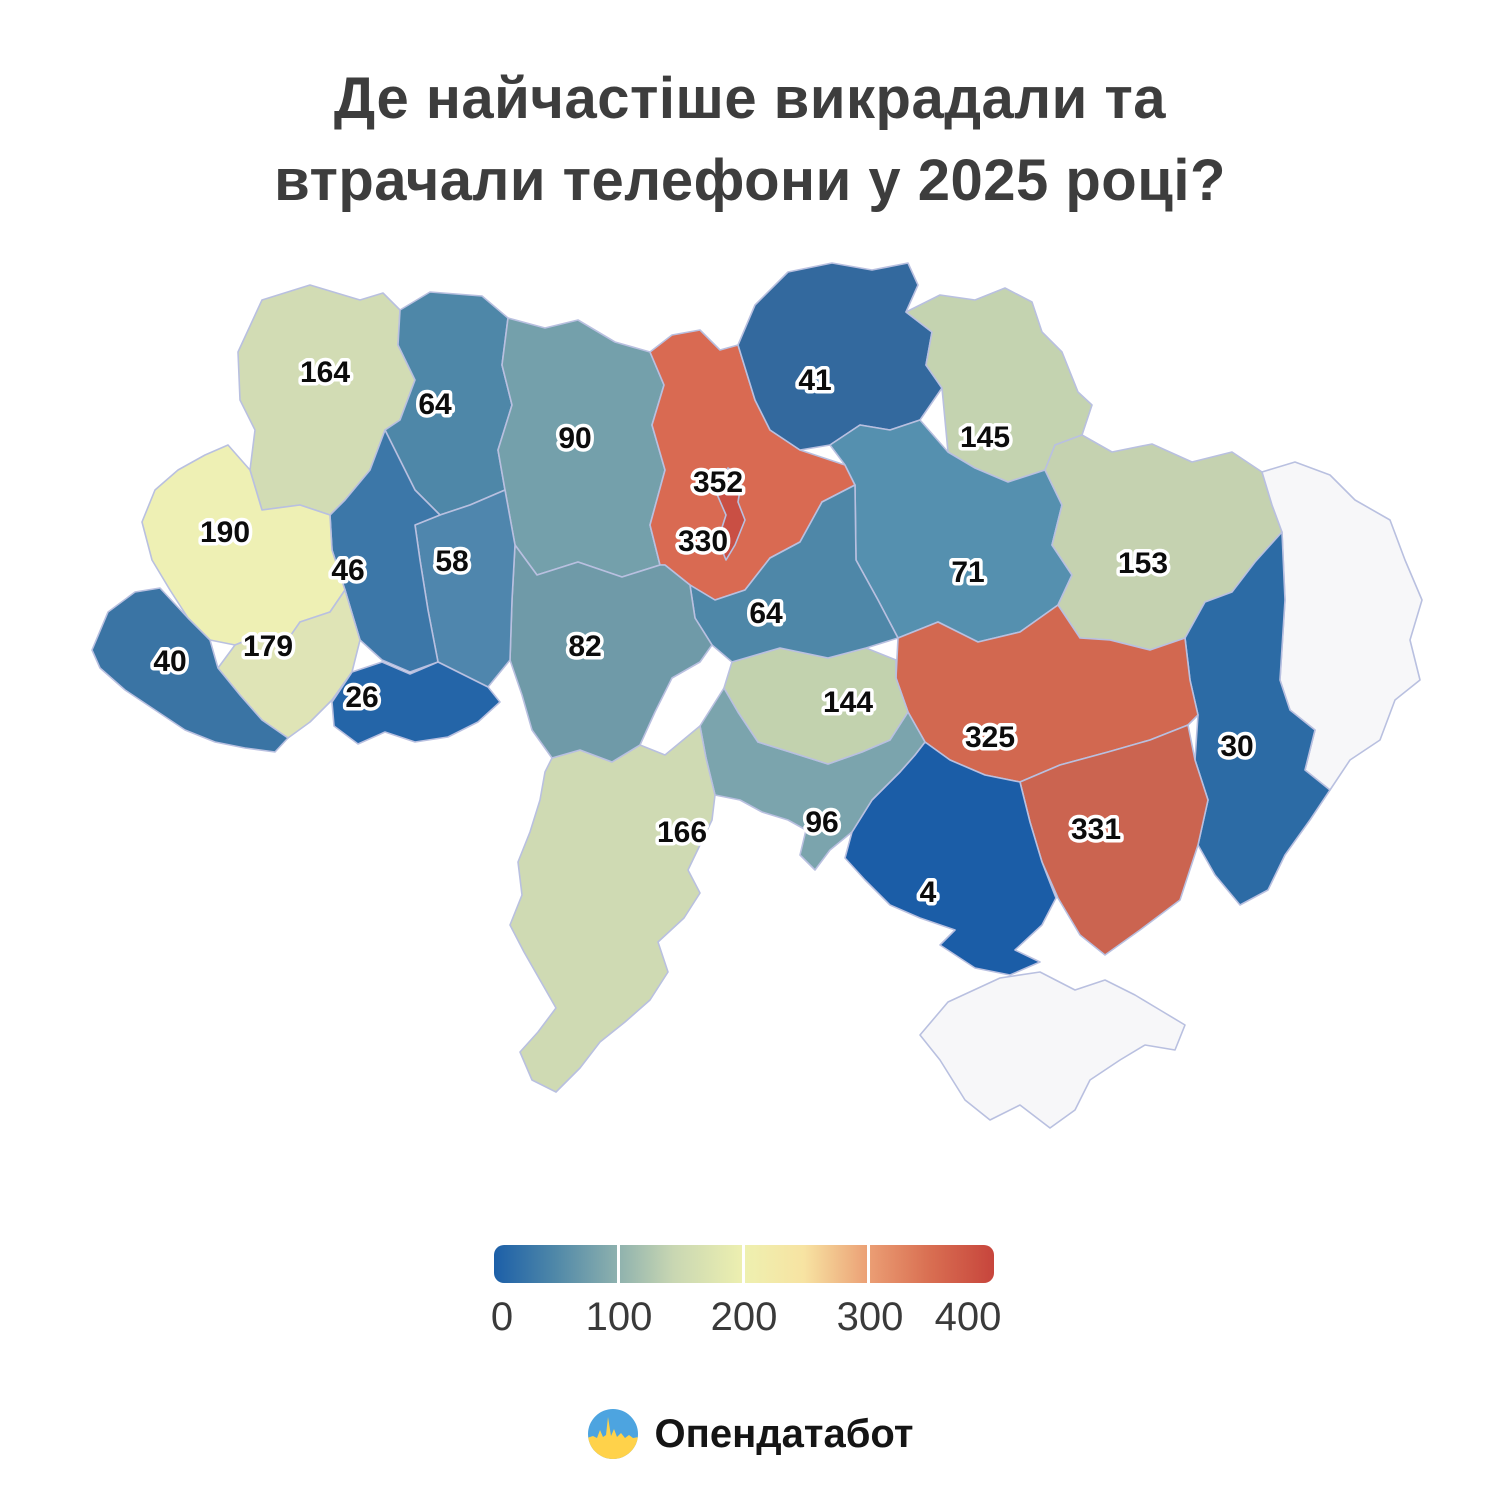 The width and height of the screenshot is (1500, 1500). I want to click on region-vinnytsia, so click(611, 653).